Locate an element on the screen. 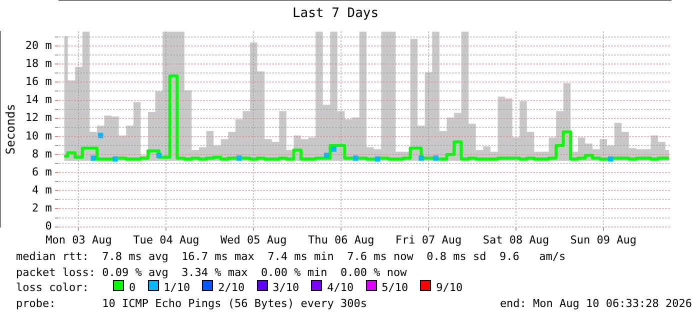 This screenshot has height=315, width=697. y-tick-label: 0 is located at coordinates (48, 226).